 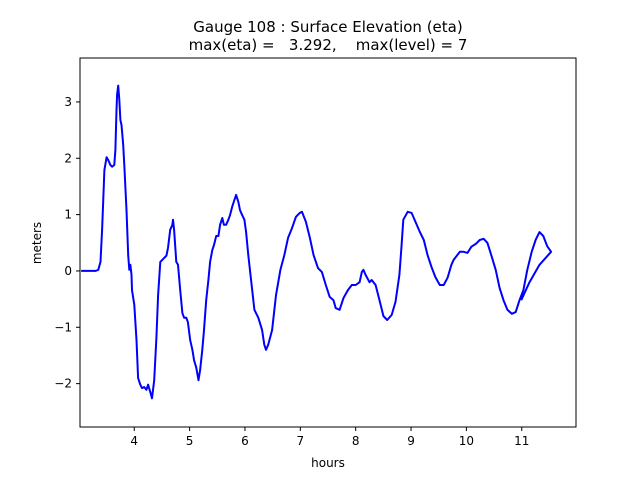 I want to click on chart-title: Gauge 108 : Surface Elevation (eta), so click(x=327, y=27).